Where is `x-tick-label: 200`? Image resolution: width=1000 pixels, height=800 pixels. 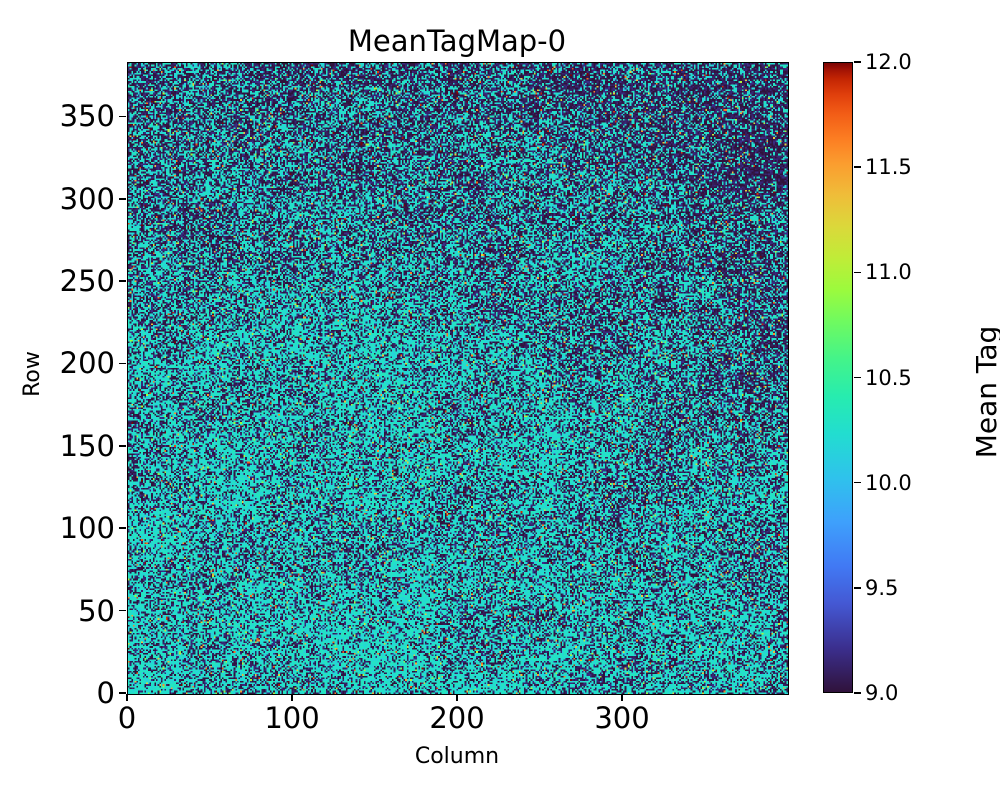 x-tick-label: 200 is located at coordinates (457, 718).